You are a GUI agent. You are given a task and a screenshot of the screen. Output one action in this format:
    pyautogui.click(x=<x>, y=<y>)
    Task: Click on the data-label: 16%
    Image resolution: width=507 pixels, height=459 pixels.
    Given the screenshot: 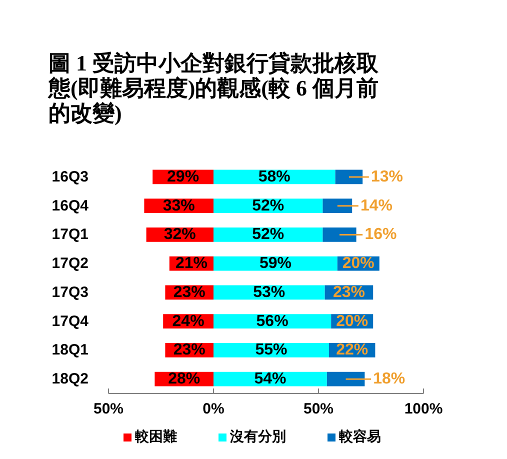 What is the action you would take?
    pyautogui.click(x=380, y=235)
    